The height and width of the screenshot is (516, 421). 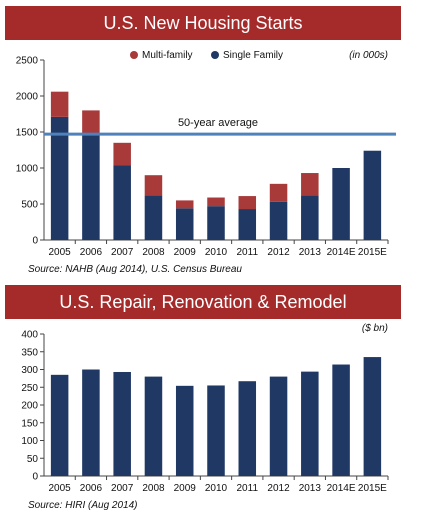 What do you see at coordinates (253, 55) in the screenshot?
I see `legend-single-family-label: Single Family` at bounding box center [253, 55].